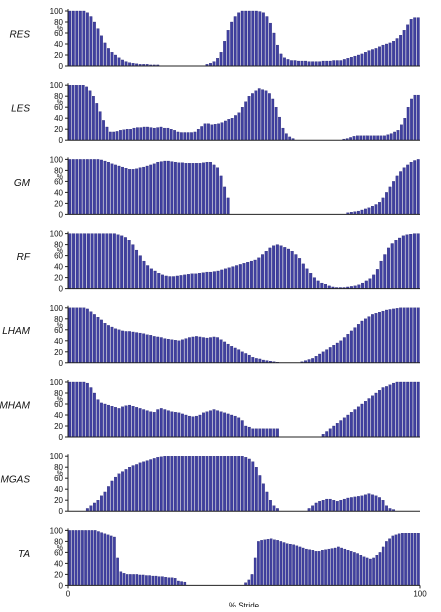  What do you see at coordinates (16, 331) in the screenshot?
I see `panel-name-label: LHAM` at bounding box center [16, 331].